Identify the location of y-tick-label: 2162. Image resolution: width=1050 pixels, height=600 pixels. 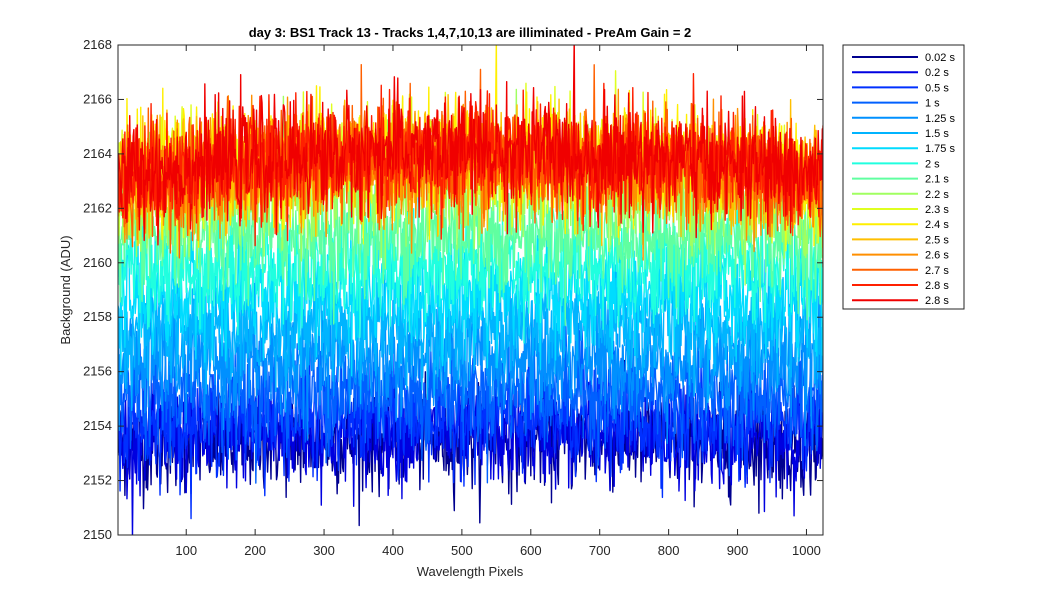
(97, 207).